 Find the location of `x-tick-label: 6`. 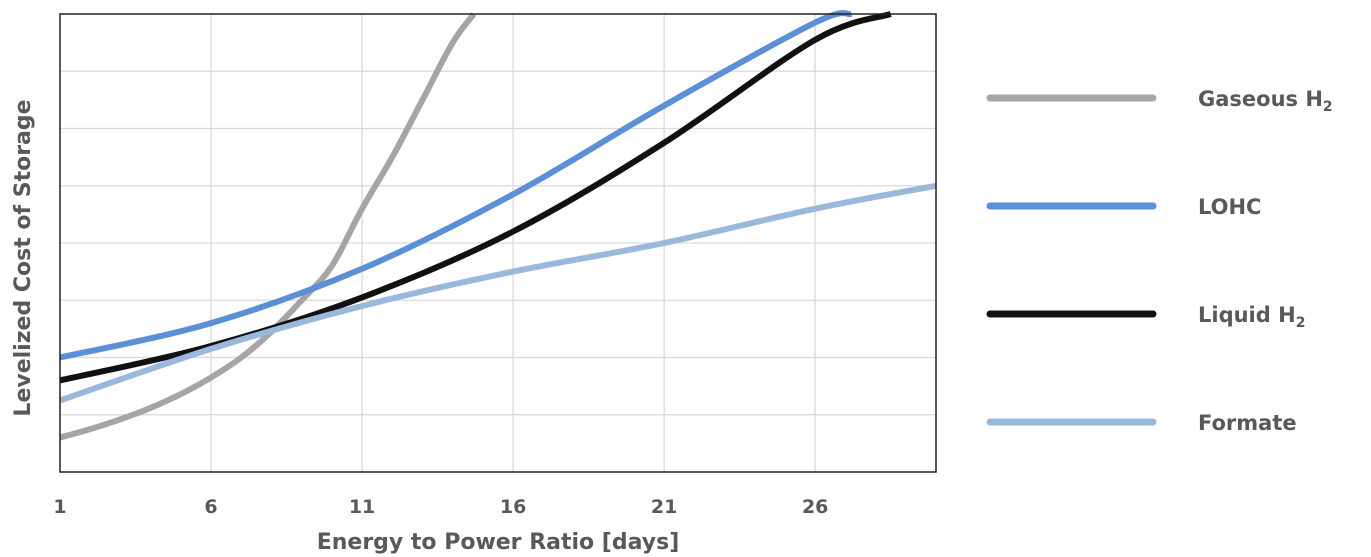

x-tick-label: 6 is located at coordinates (210, 507).